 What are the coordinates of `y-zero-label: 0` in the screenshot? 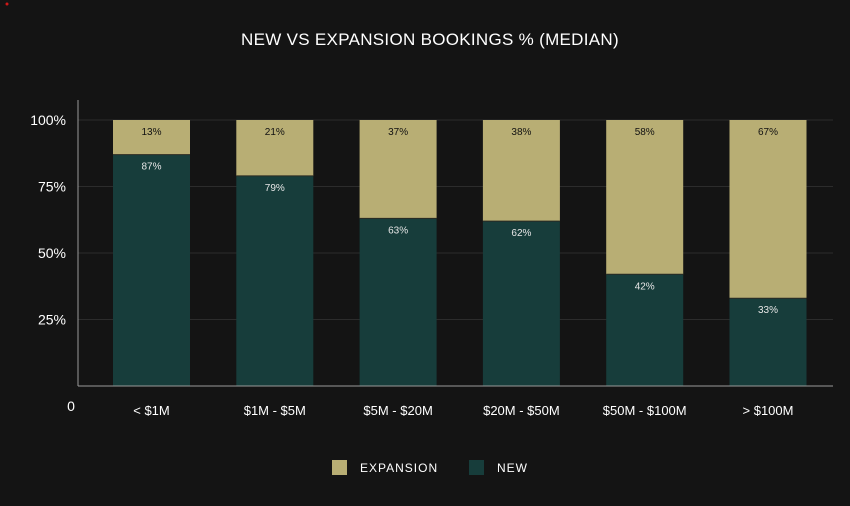 It's located at (71, 406).